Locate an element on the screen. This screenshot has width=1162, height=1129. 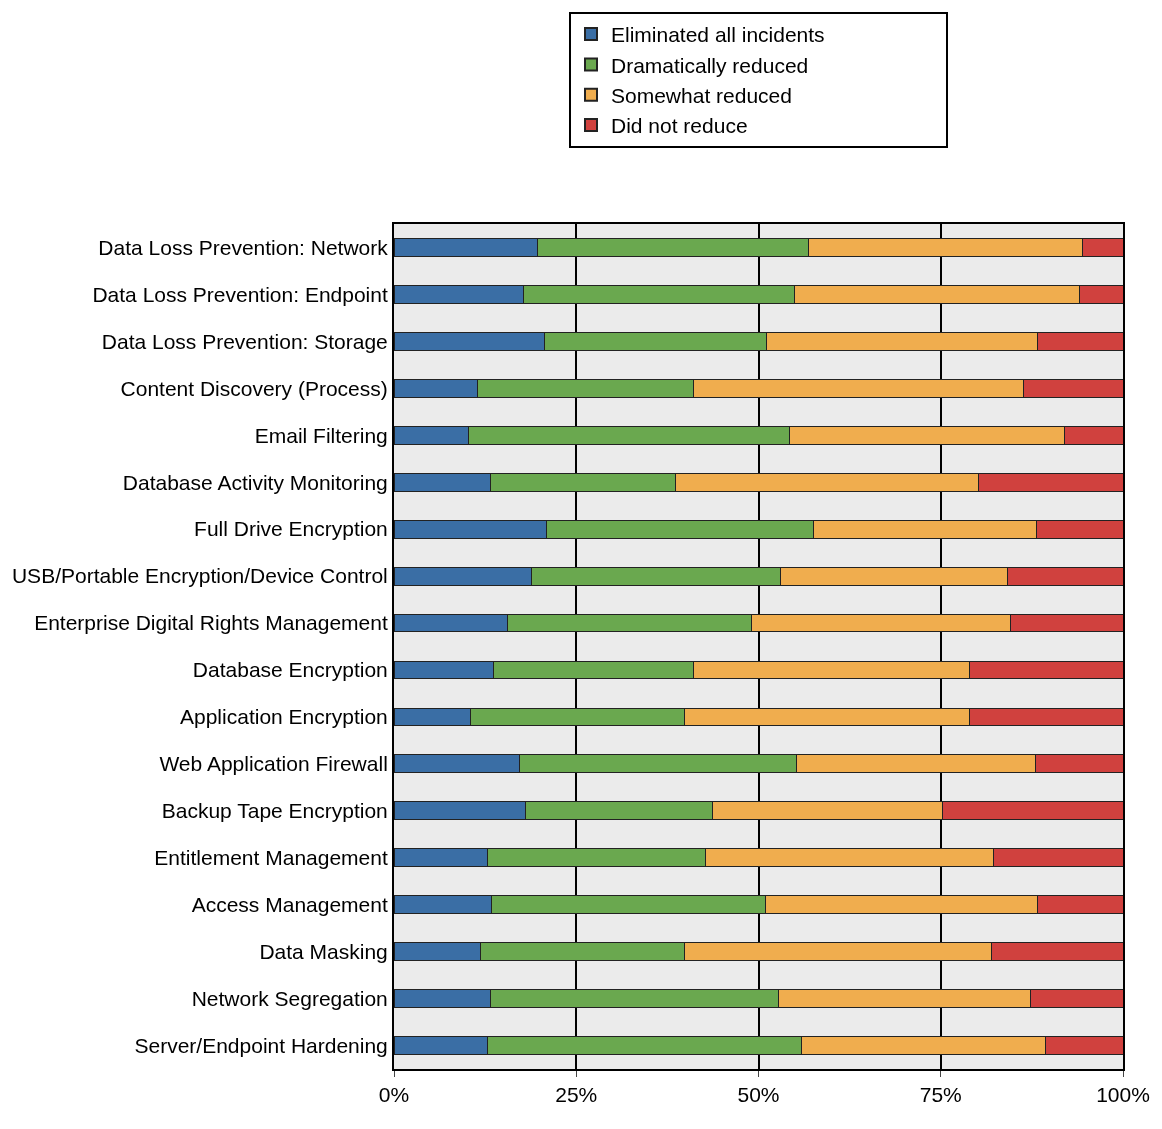
x-tick-label: 25% is located at coordinates (576, 1095).